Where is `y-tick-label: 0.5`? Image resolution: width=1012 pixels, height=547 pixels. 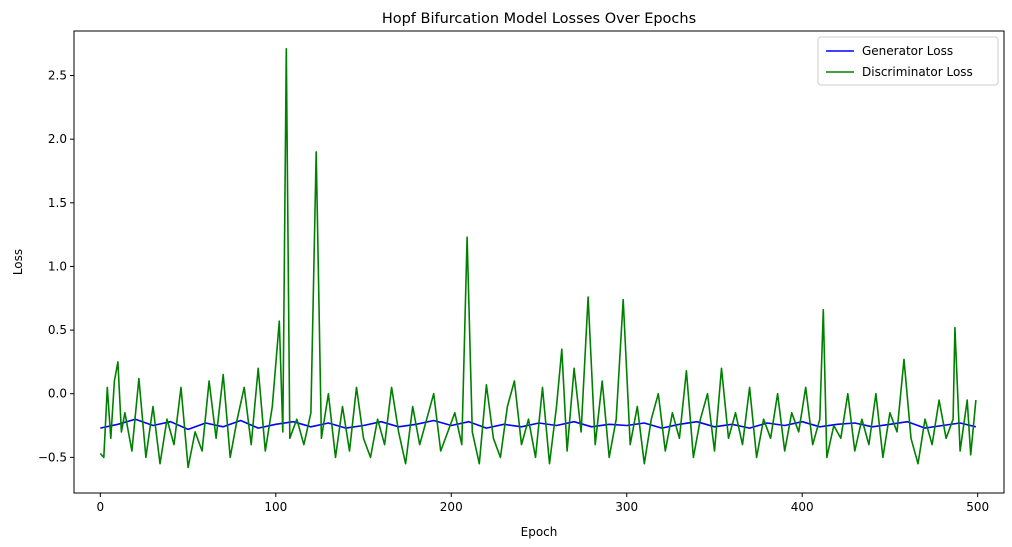 y-tick-label: 0.5 is located at coordinates (57, 330).